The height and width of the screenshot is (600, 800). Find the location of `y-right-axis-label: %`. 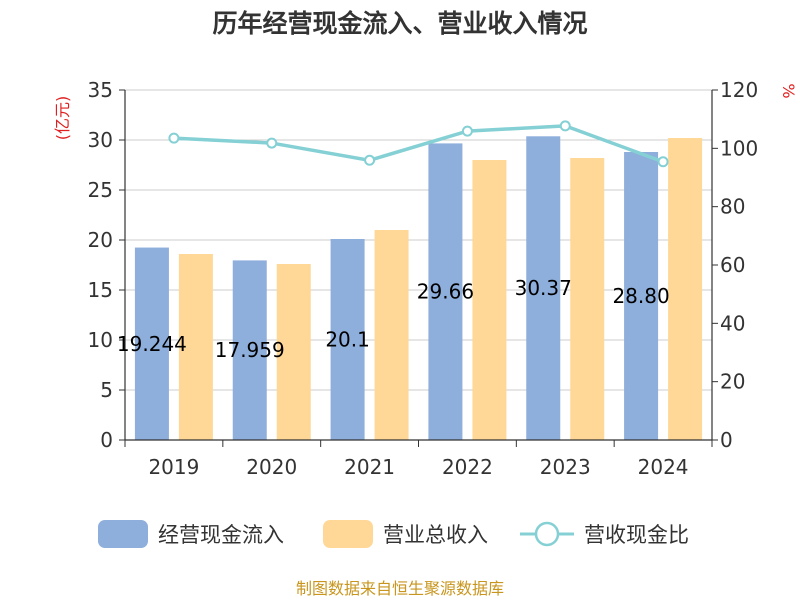

y-right-axis-label: % is located at coordinates (788, 90).